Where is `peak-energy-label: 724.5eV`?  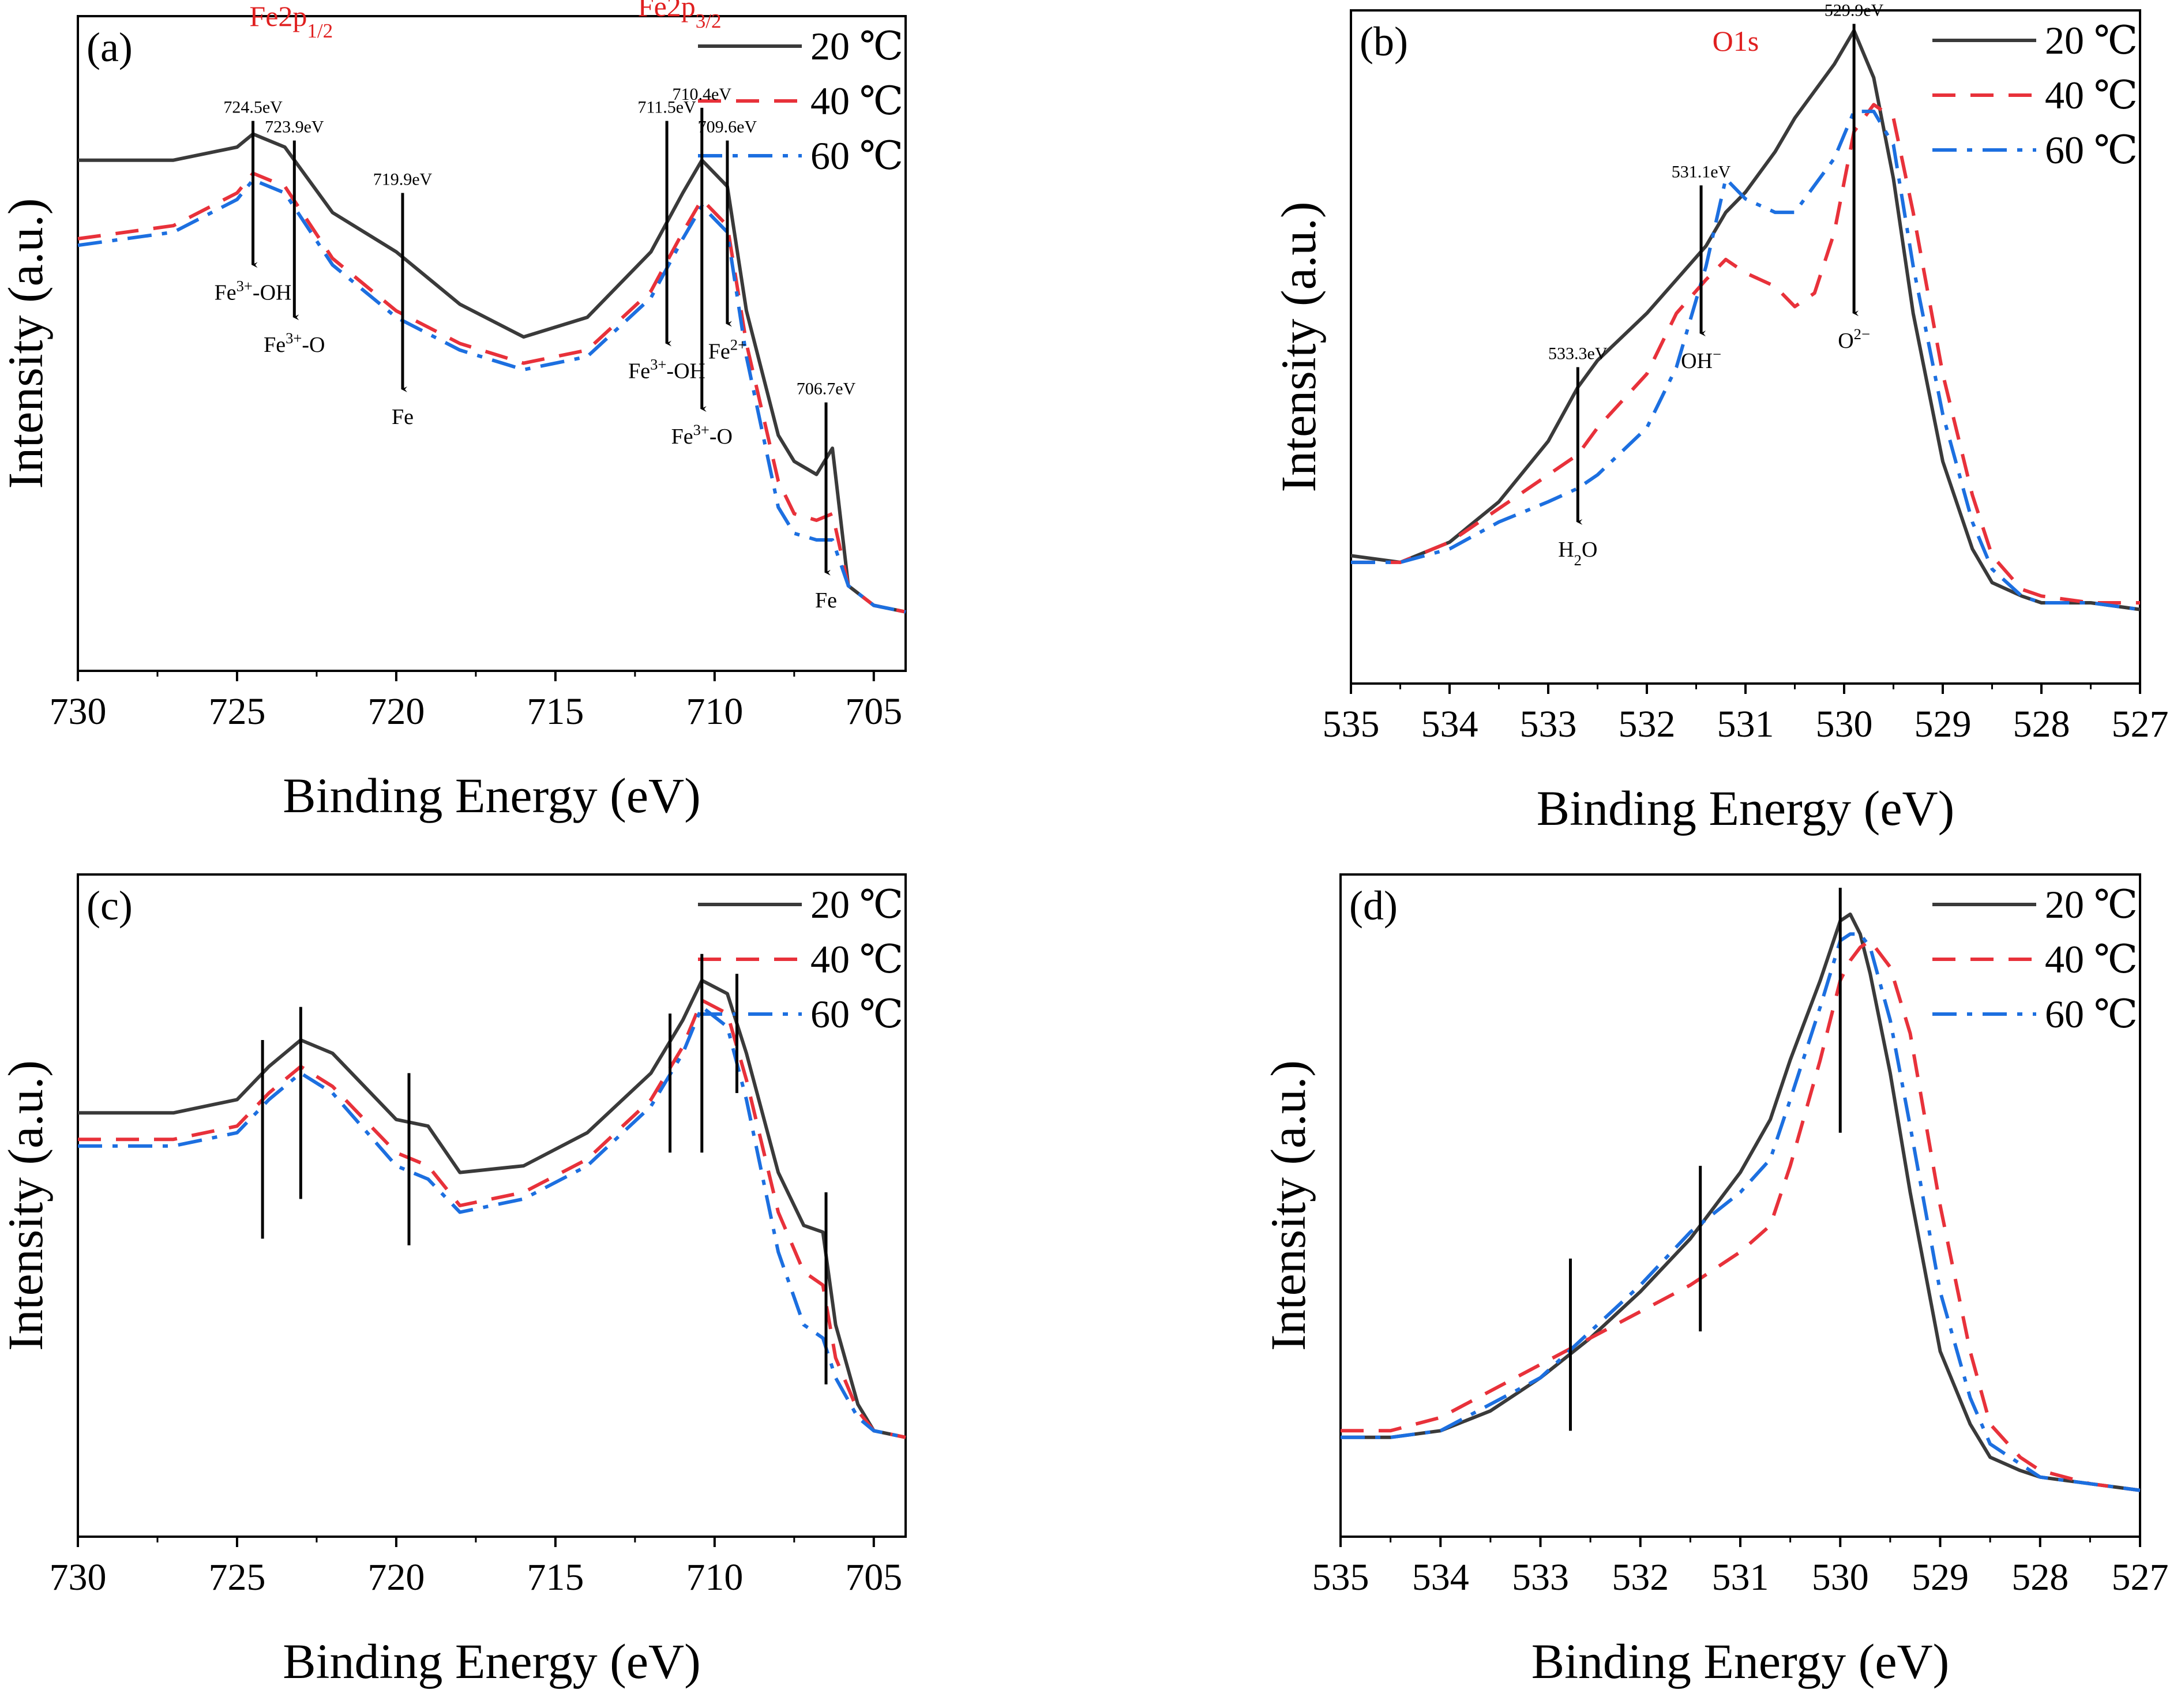
peak-energy-label: 724.5eV is located at coordinates (253, 108).